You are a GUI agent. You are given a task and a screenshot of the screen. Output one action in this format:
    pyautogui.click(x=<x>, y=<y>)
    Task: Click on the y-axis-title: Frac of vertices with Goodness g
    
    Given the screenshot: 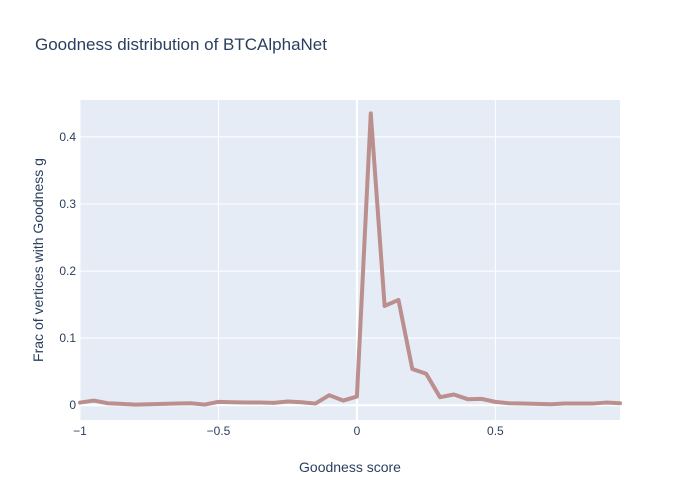 What is the action you would take?
    pyautogui.click(x=38, y=260)
    